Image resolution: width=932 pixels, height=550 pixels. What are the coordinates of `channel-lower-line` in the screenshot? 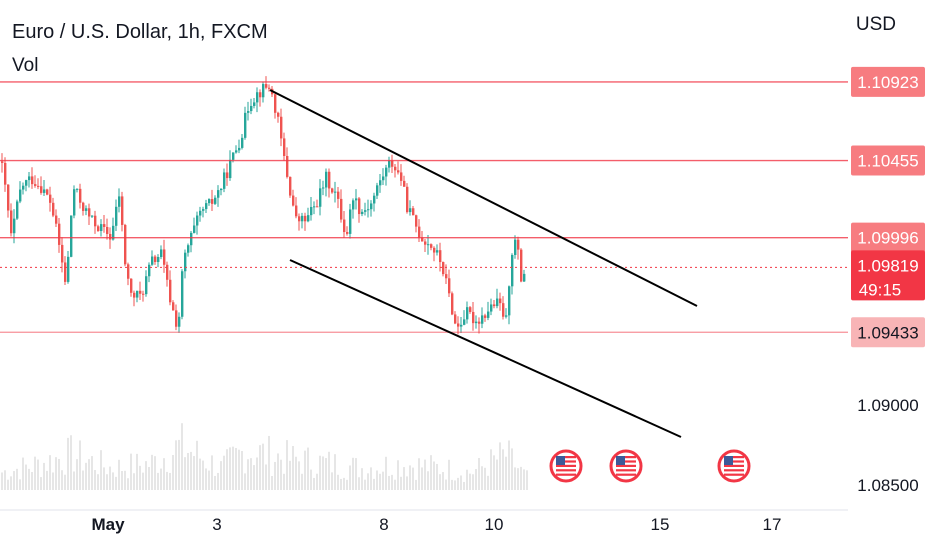 It's located at (485, 348).